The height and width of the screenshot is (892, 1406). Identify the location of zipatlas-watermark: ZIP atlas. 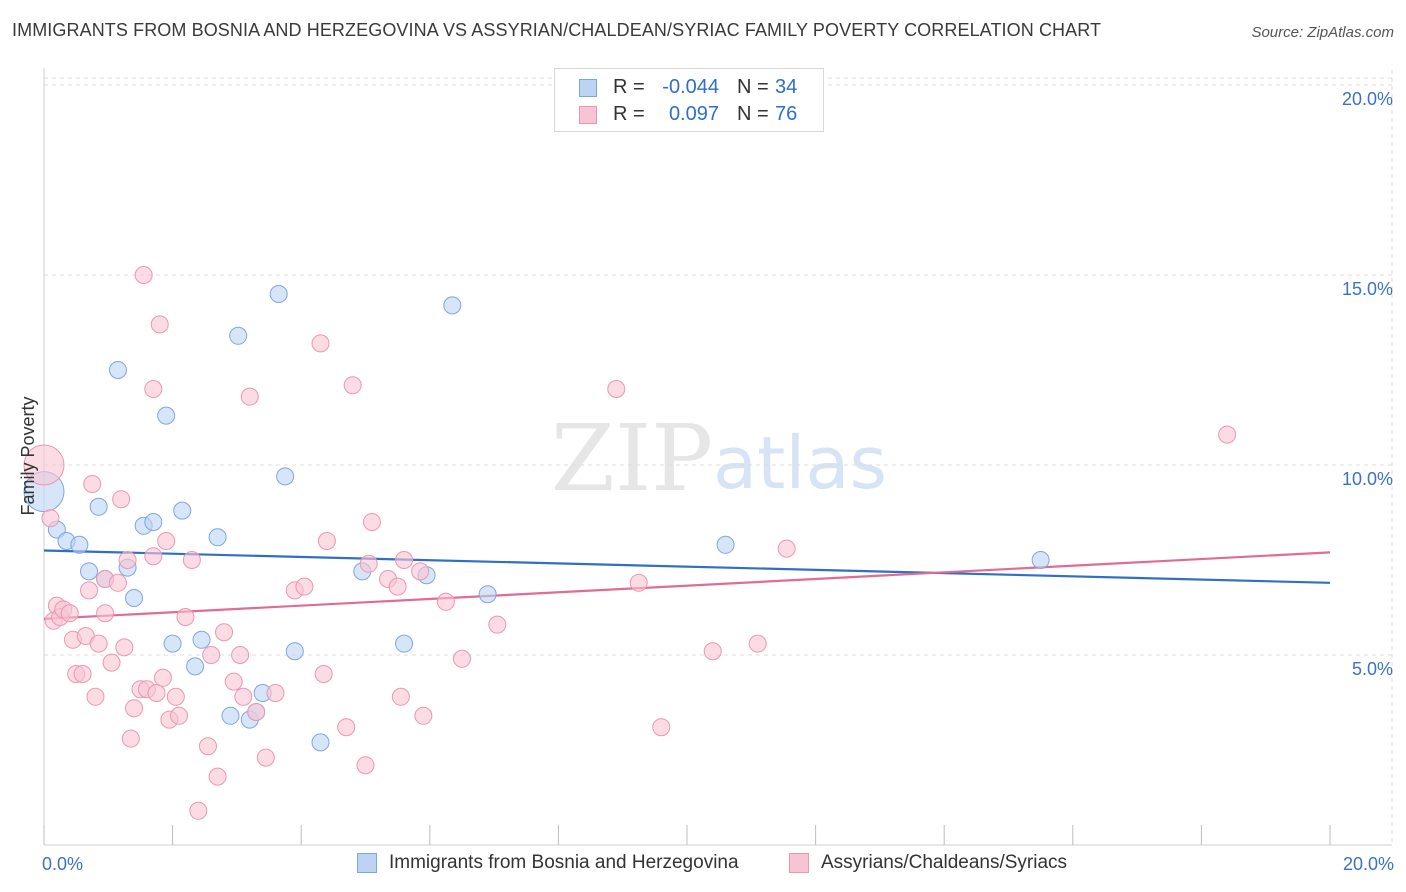
(719, 458).